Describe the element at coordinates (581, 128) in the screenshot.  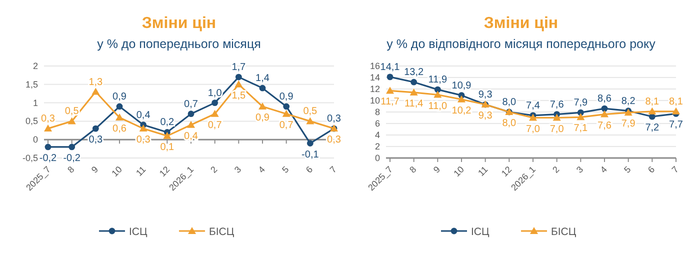
I see `data-label: 7,1` at that location.